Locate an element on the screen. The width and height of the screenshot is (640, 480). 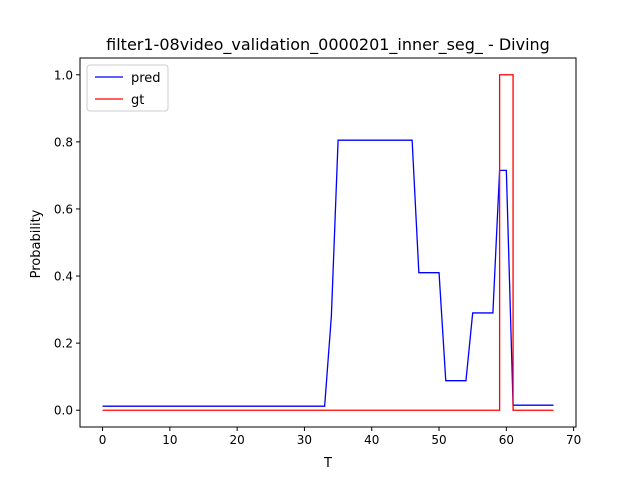
x-tick-label: 10 is located at coordinates (169, 440).